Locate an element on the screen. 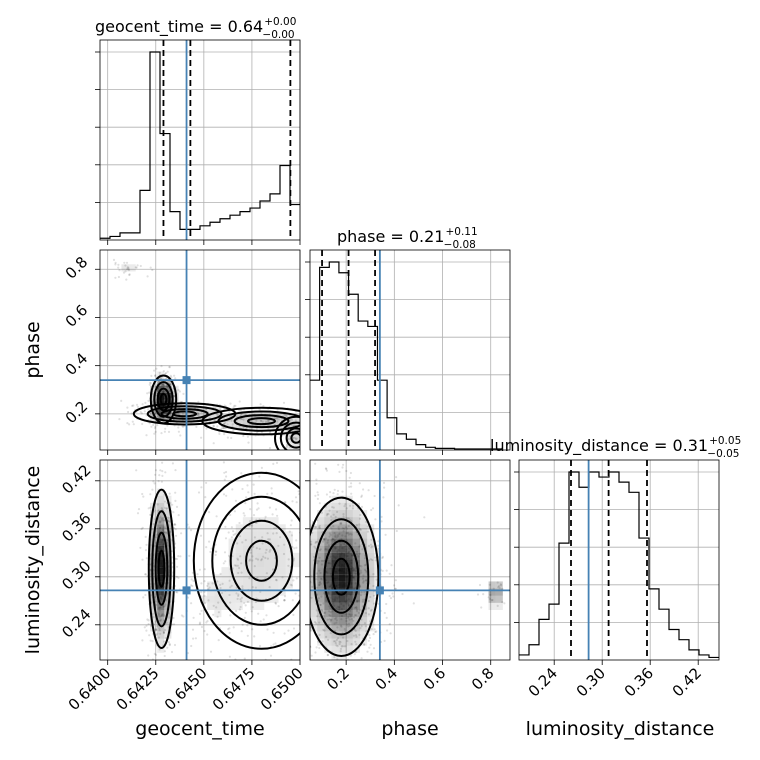 This screenshot has width=760, height=760. hist-step-phase is located at coordinates (406, 355).